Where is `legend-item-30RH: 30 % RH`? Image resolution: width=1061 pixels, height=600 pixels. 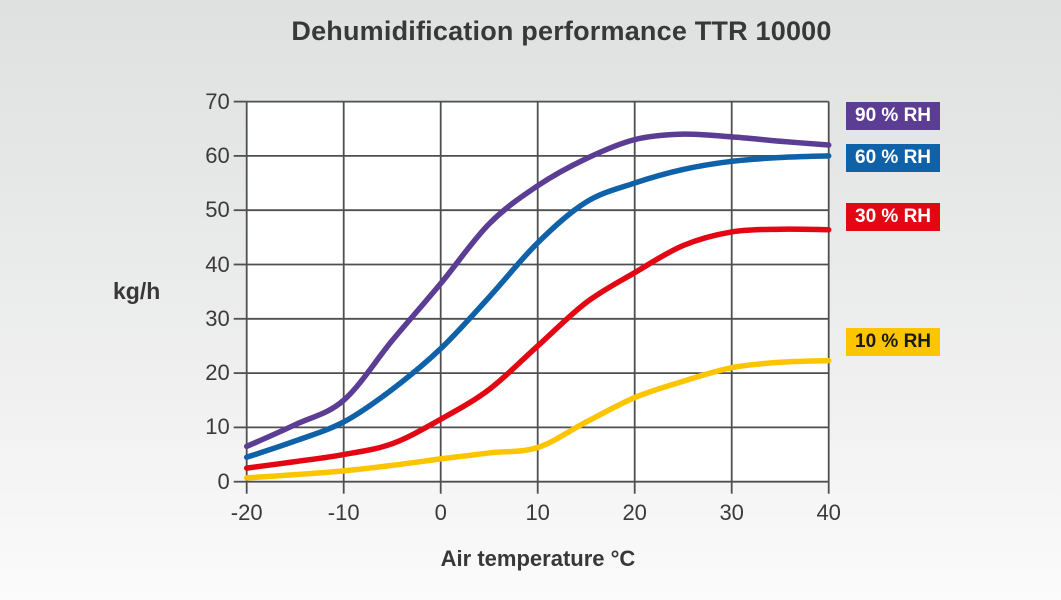
legend-item-30RH: 30 % RH is located at coordinates (893, 217).